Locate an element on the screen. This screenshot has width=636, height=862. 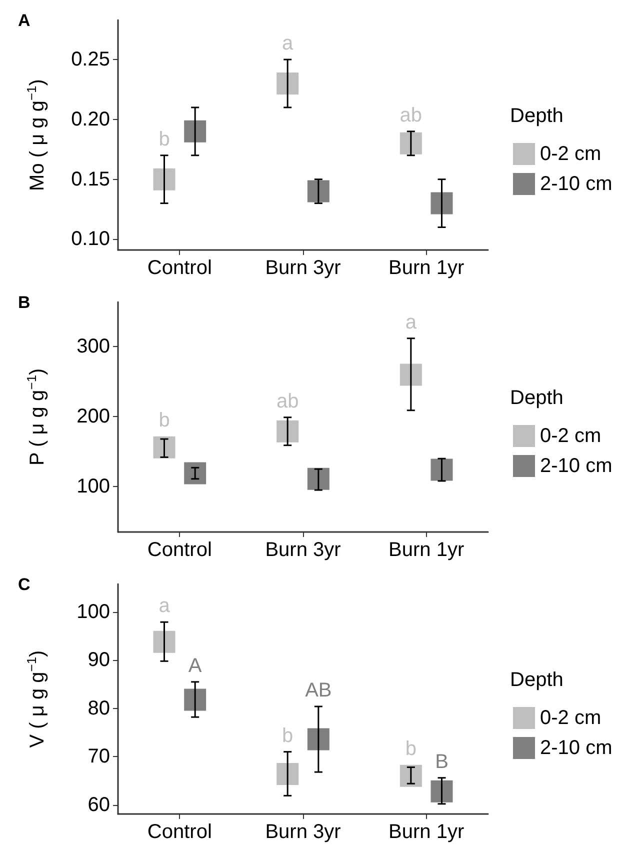
y-tick-label: 70 is located at coordinates (99, 757).